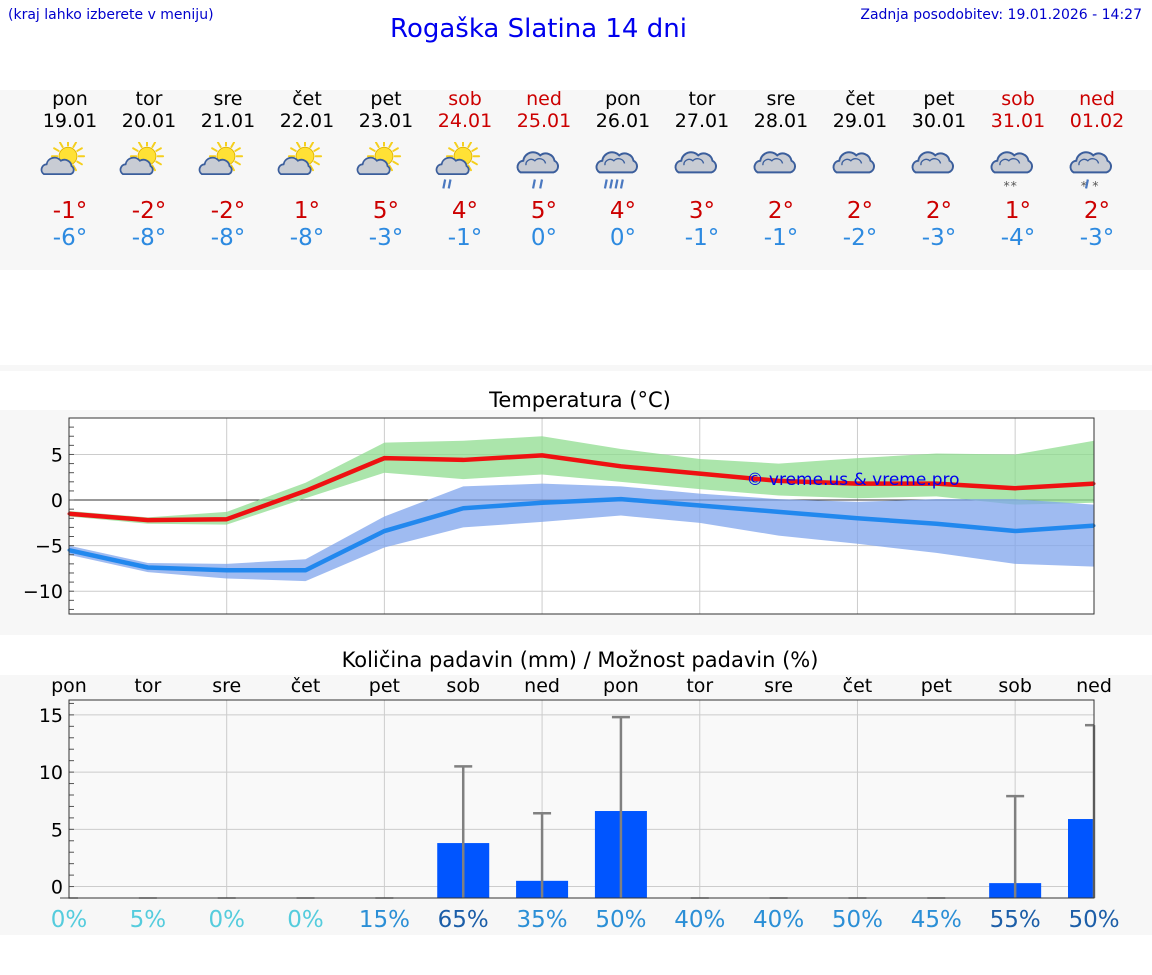 The width and height of the screenshot is (1152, 975). I want to click on precip-probability: 35%, so click(542, 920).